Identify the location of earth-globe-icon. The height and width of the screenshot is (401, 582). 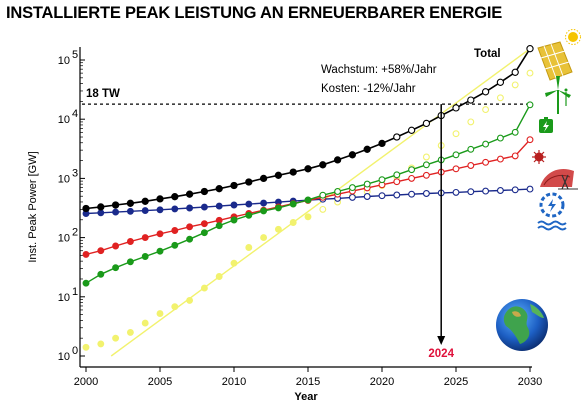
(522, 325).